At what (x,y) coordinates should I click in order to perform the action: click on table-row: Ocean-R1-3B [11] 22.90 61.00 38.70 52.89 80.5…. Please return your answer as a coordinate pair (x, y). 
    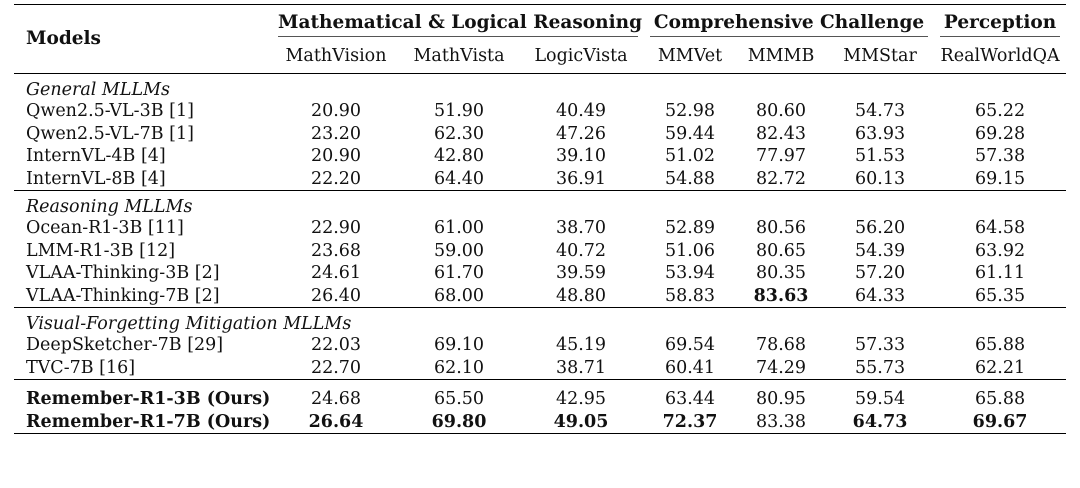
    Looking at the image, I should click on (540, 228).